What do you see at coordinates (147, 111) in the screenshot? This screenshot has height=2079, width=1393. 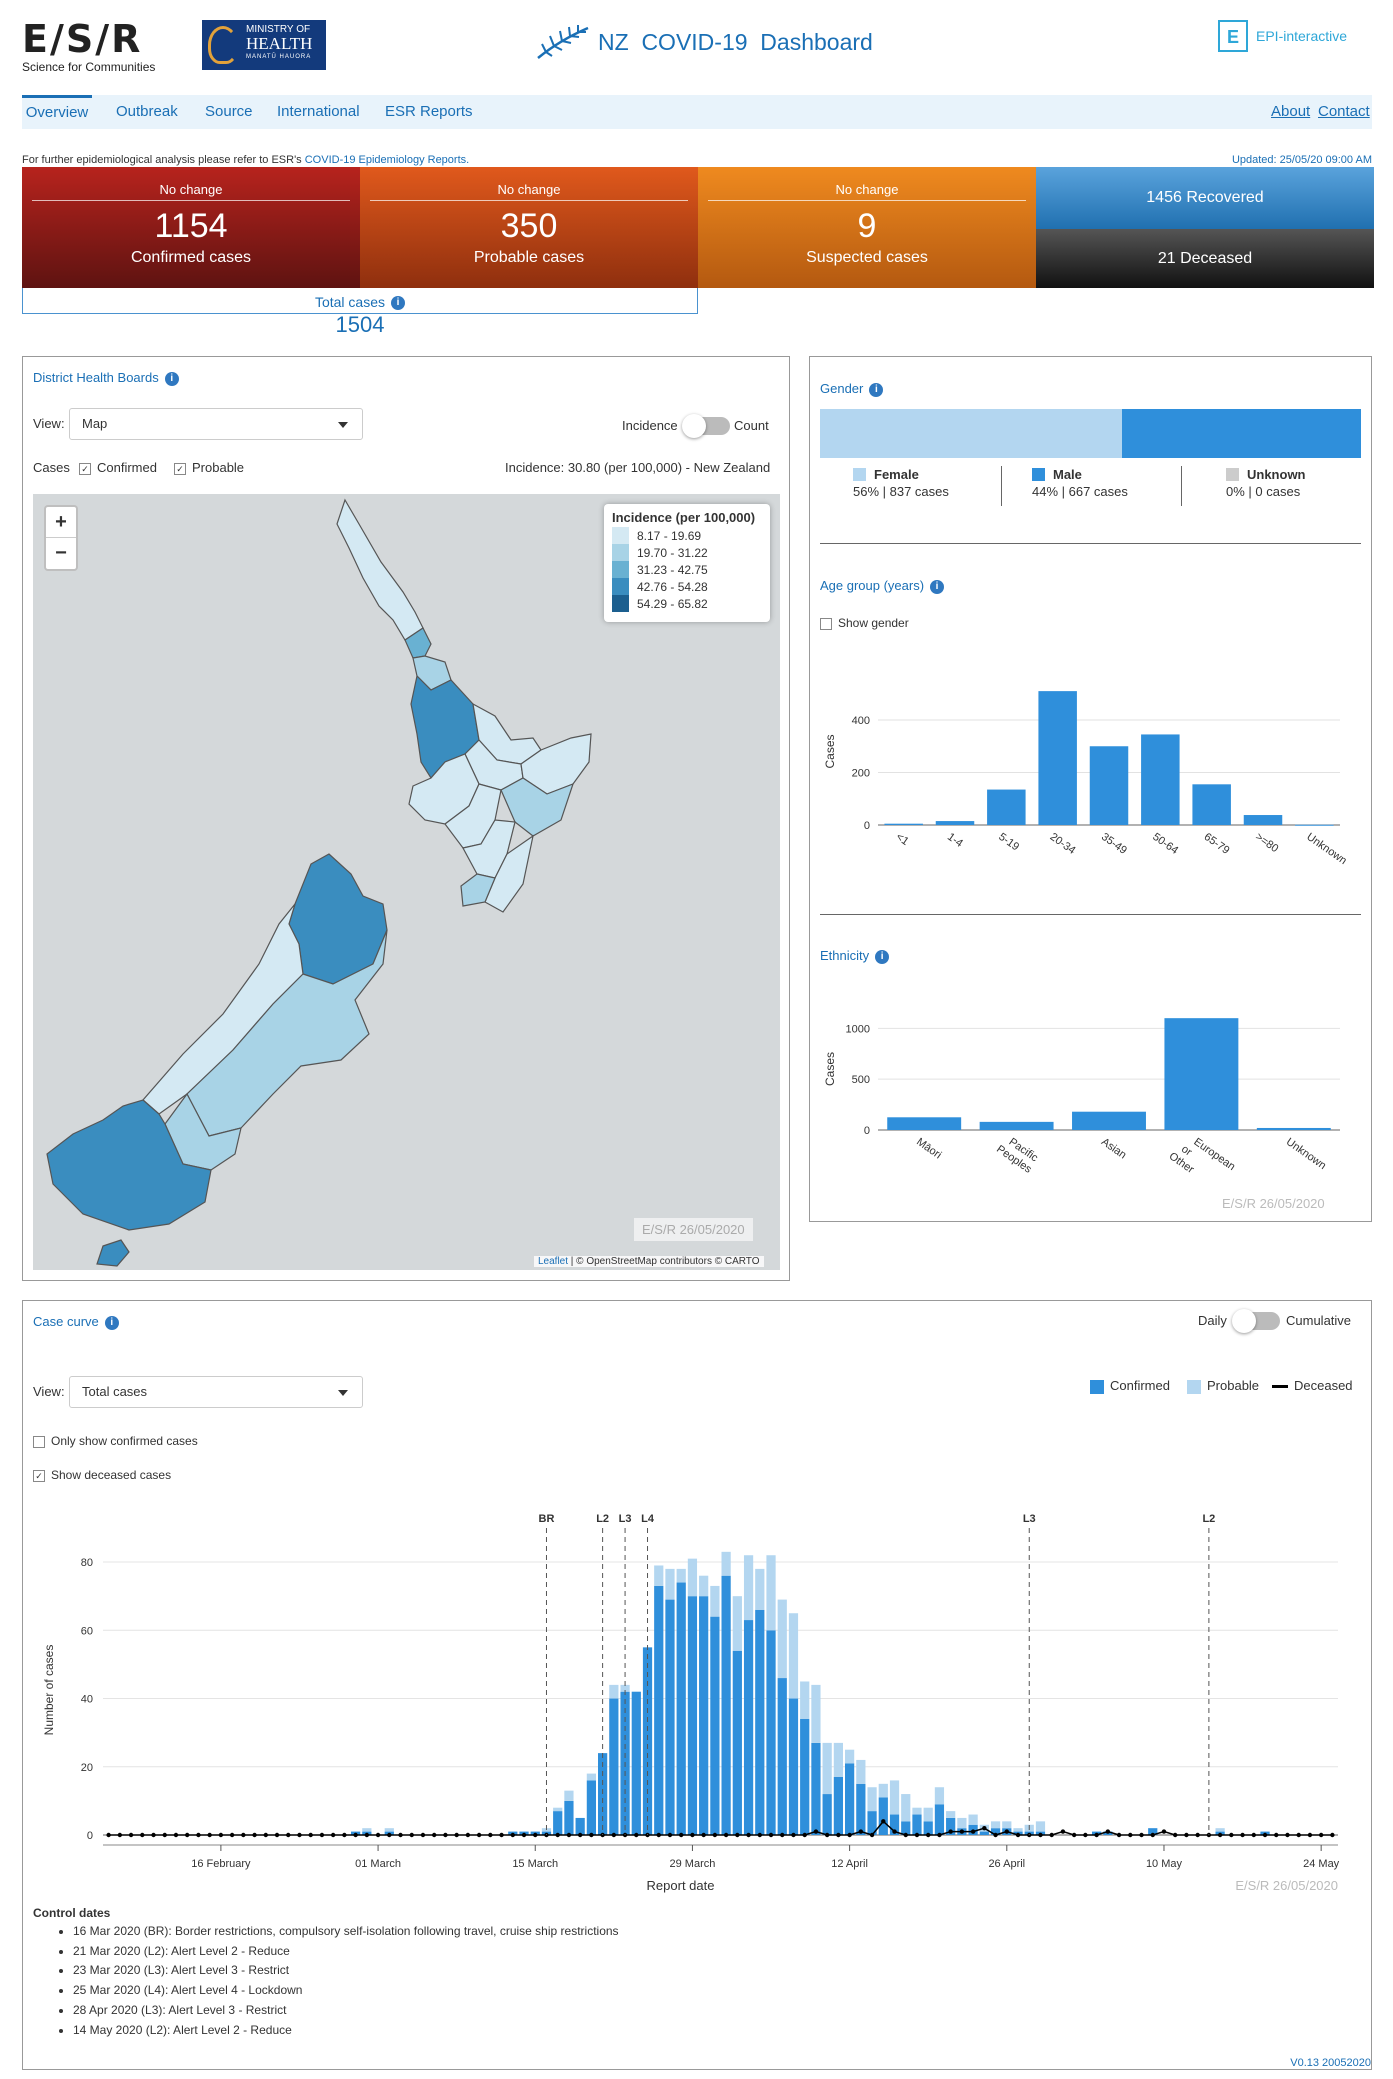 I see `tab-outbreak: Outbreak` at bounding box center [147, 111].